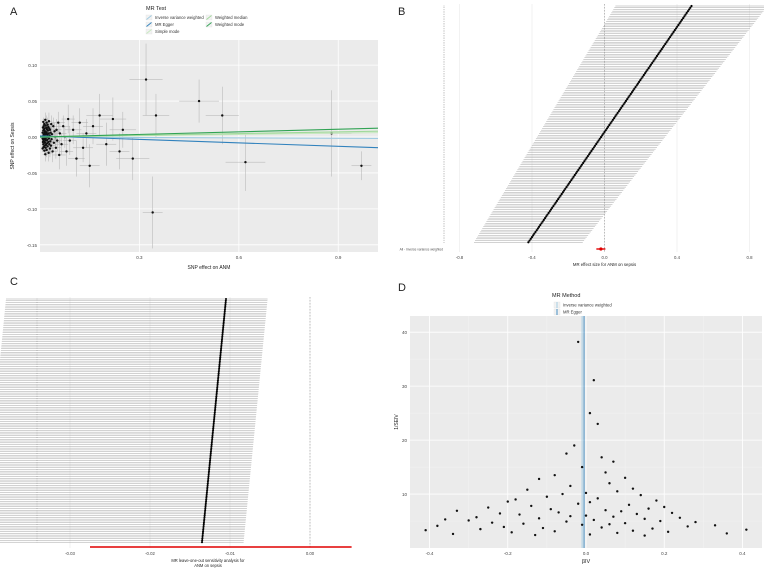 This screenshot has width=767, height=568. What do you see at coordinates (179, 17) in the screenshot?
I see `legend-label: Inverse variance weighted` at bounding box center [179, 17].